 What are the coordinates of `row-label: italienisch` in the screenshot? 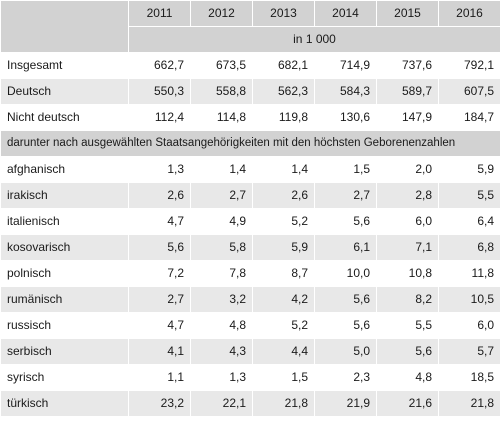 It's located at (64, 221).